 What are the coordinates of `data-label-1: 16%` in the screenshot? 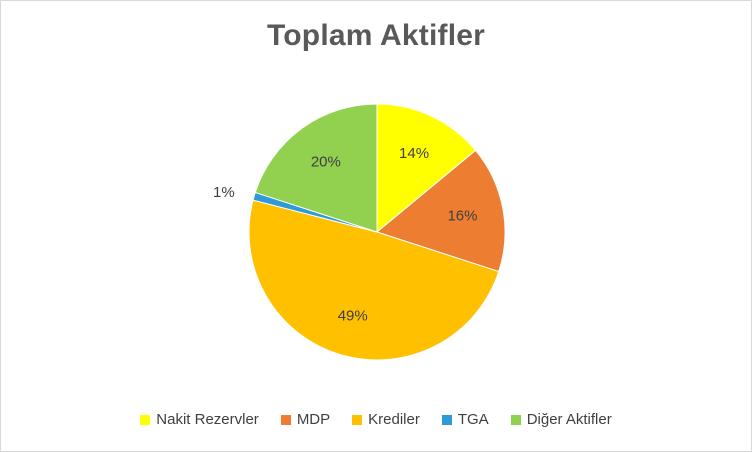 It's located at (462, 216).